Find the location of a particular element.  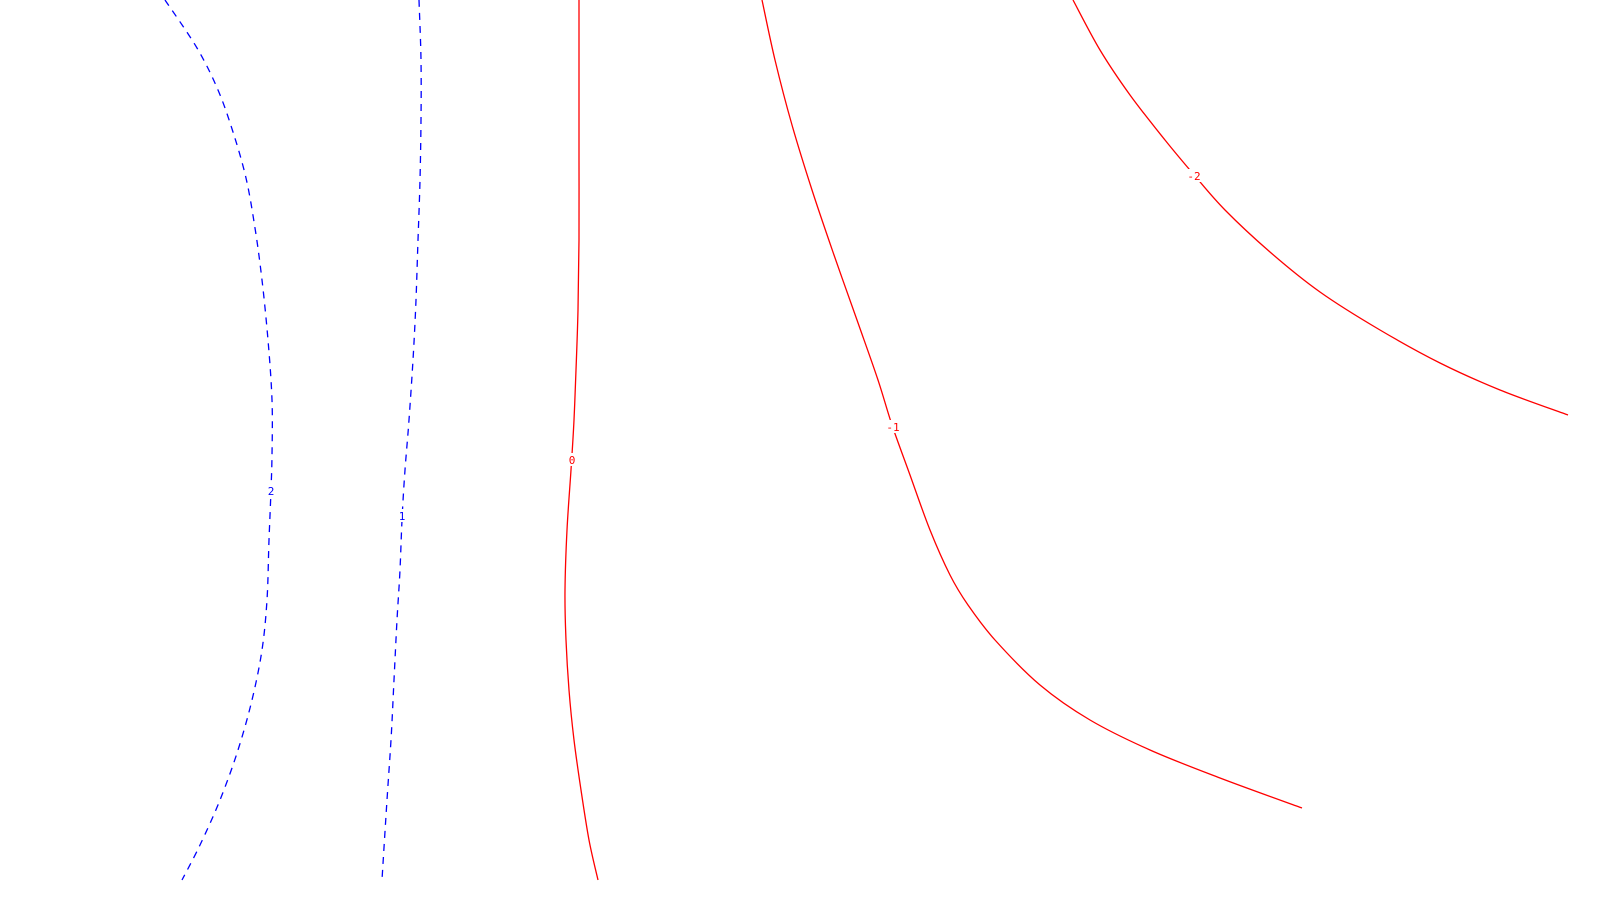

contour-label-level-0: 0 is located at coordinates (572, 460).